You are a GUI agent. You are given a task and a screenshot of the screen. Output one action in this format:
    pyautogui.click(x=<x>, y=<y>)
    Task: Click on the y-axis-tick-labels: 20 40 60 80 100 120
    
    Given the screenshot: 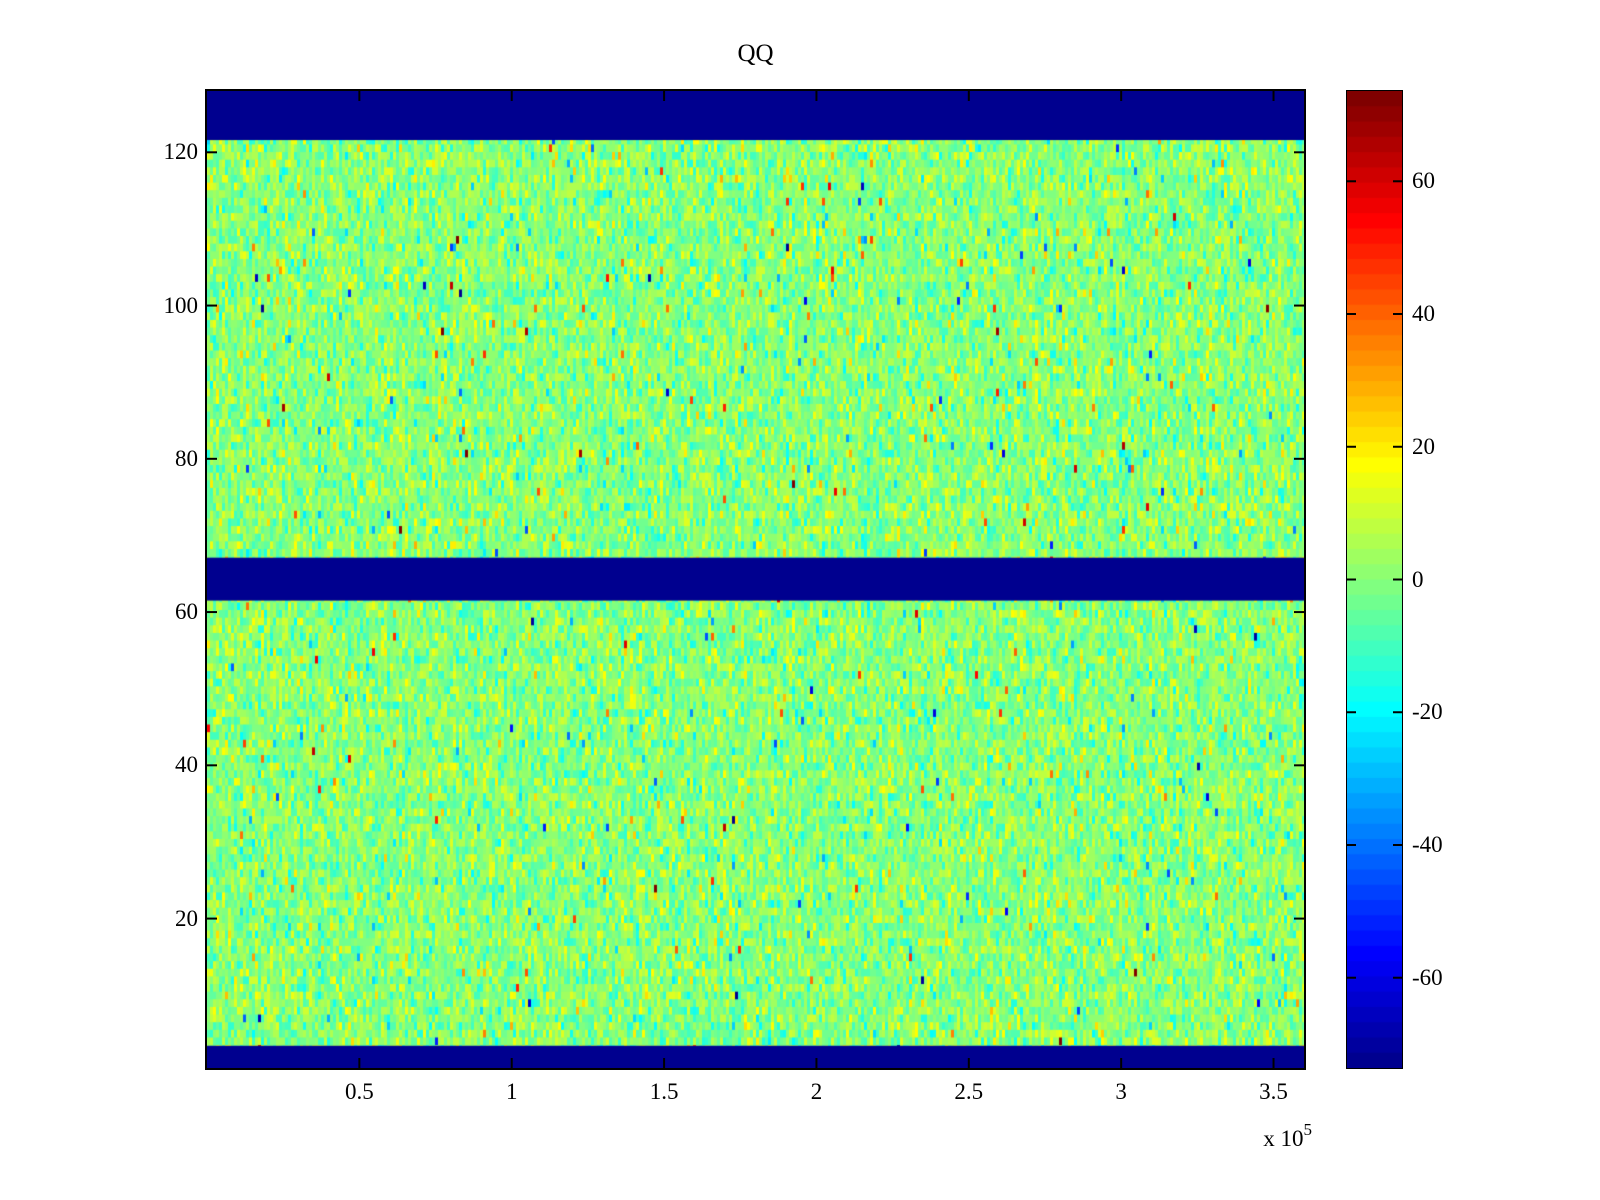 What is the action you would take?
    pyautogui.click(x=99, y=579)
    